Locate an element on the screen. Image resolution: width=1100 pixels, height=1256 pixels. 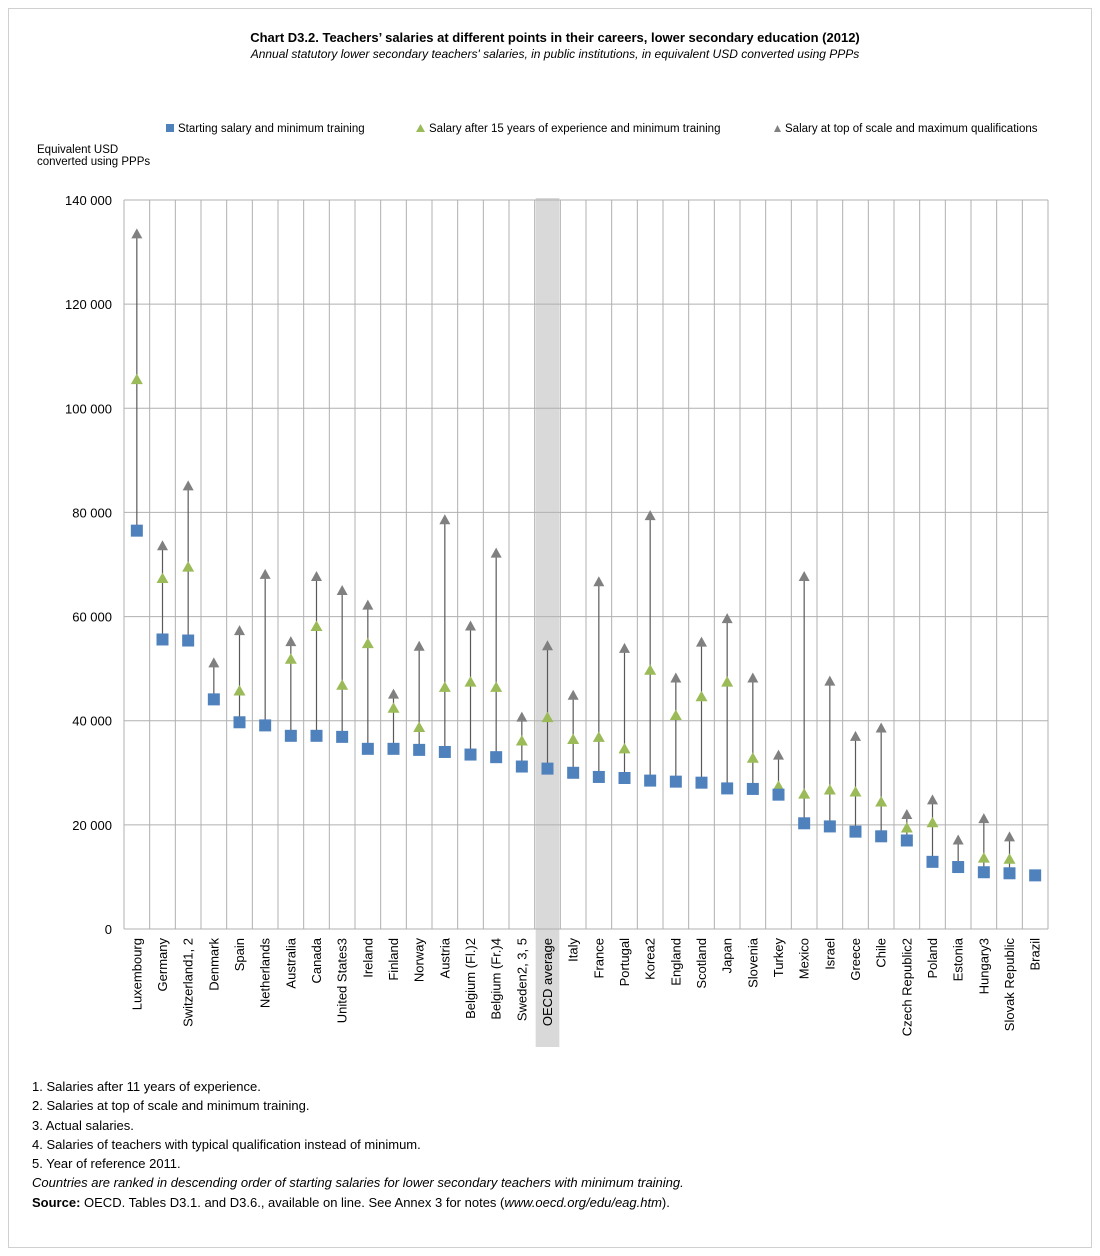
x-category-label: Israel is located at coordinates (829, 954).